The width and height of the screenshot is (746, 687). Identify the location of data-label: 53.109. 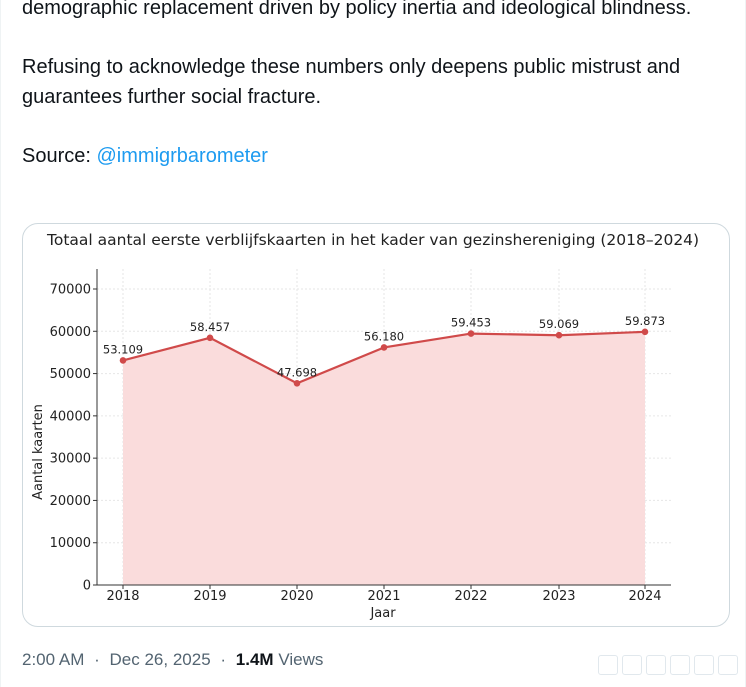
(123, 349).